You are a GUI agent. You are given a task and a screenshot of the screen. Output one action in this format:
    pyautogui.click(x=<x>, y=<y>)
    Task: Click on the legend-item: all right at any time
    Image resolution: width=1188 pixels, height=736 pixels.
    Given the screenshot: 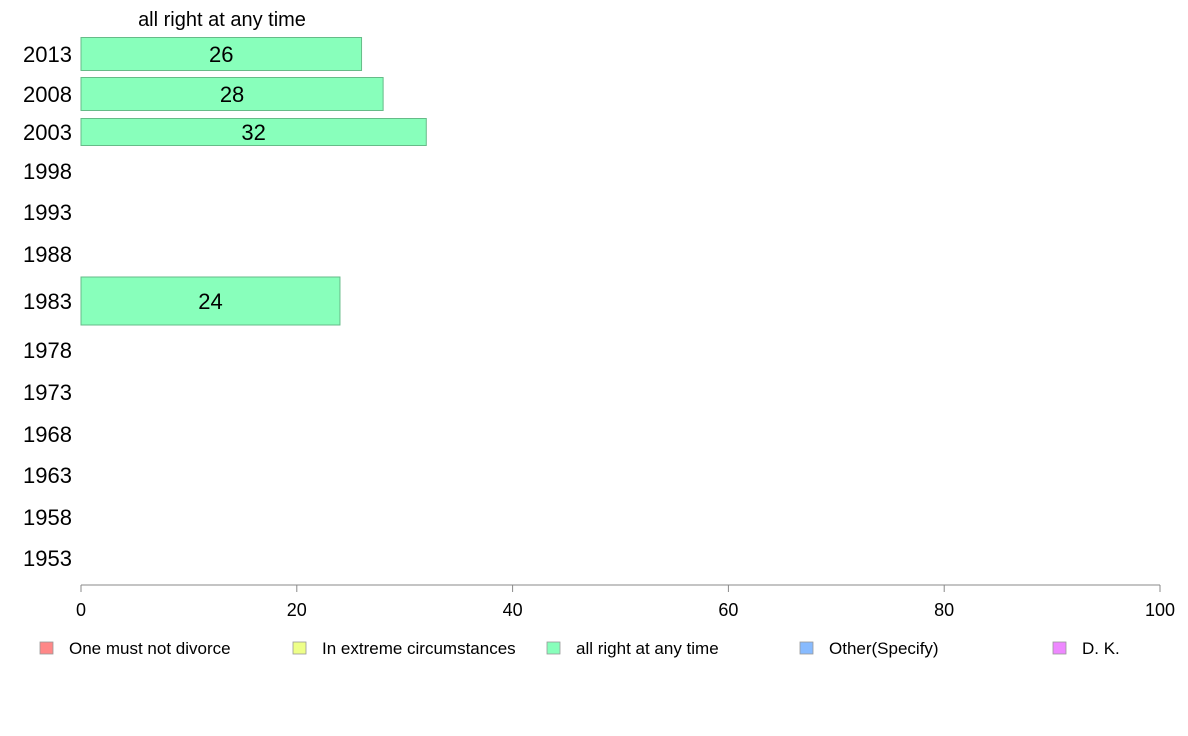 What is the action you would take?
    pyautogui.click(x=632, y=648)
    